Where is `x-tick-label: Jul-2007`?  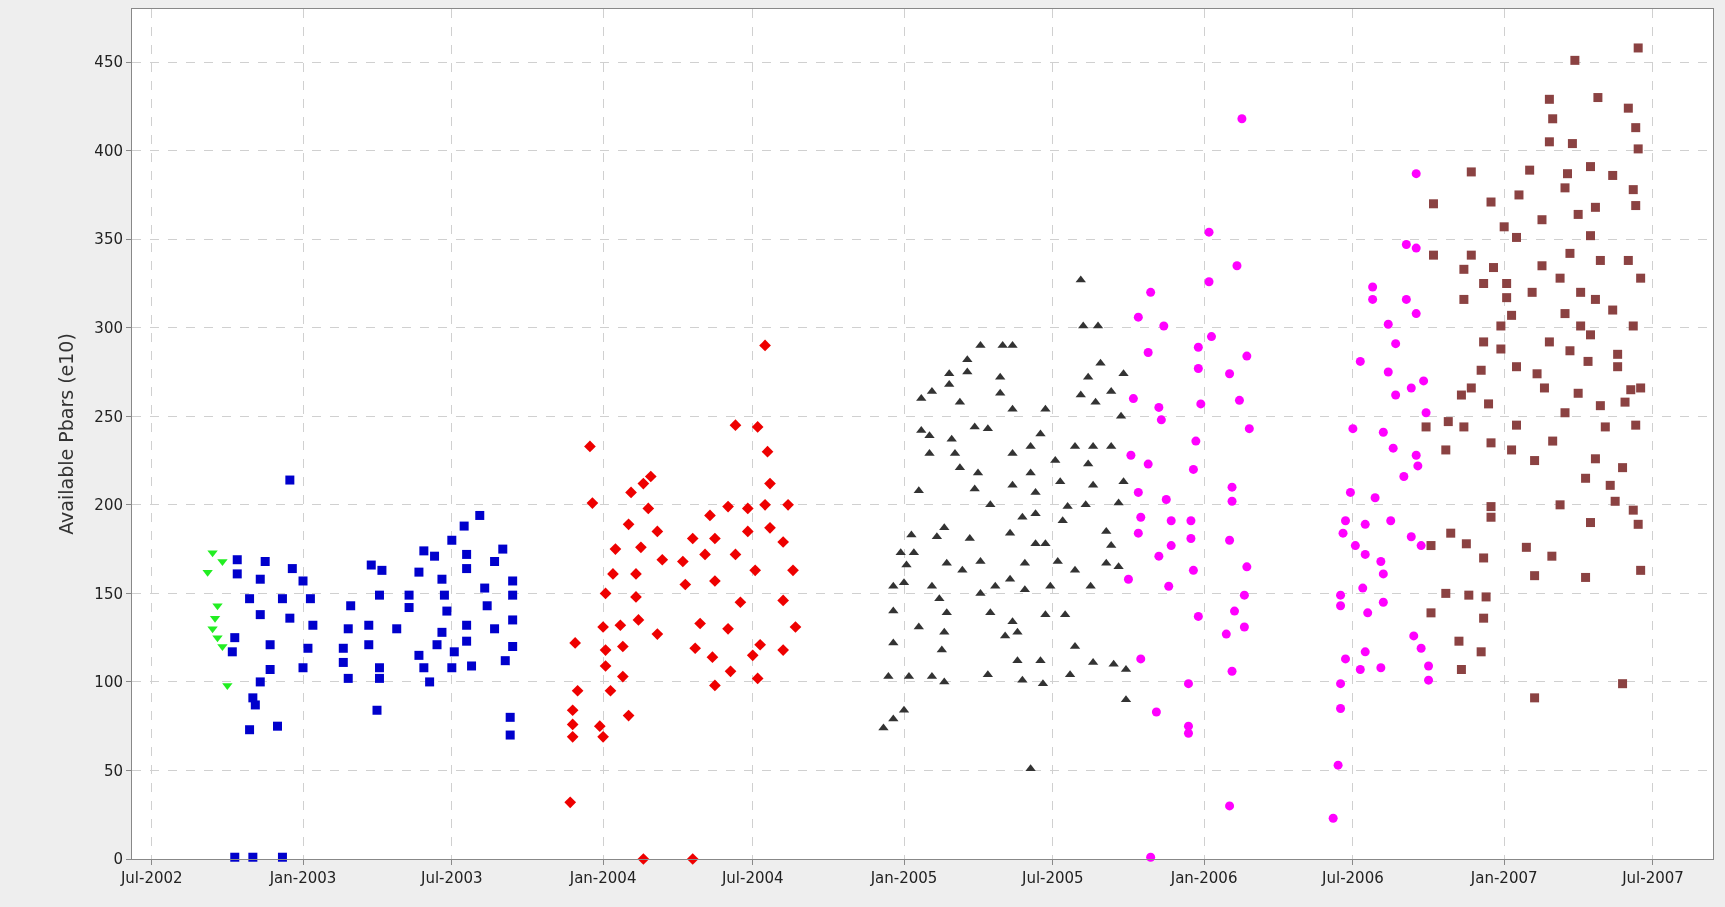 x-tick-label: Jul-2007 is located at coordinates (1652, 878).